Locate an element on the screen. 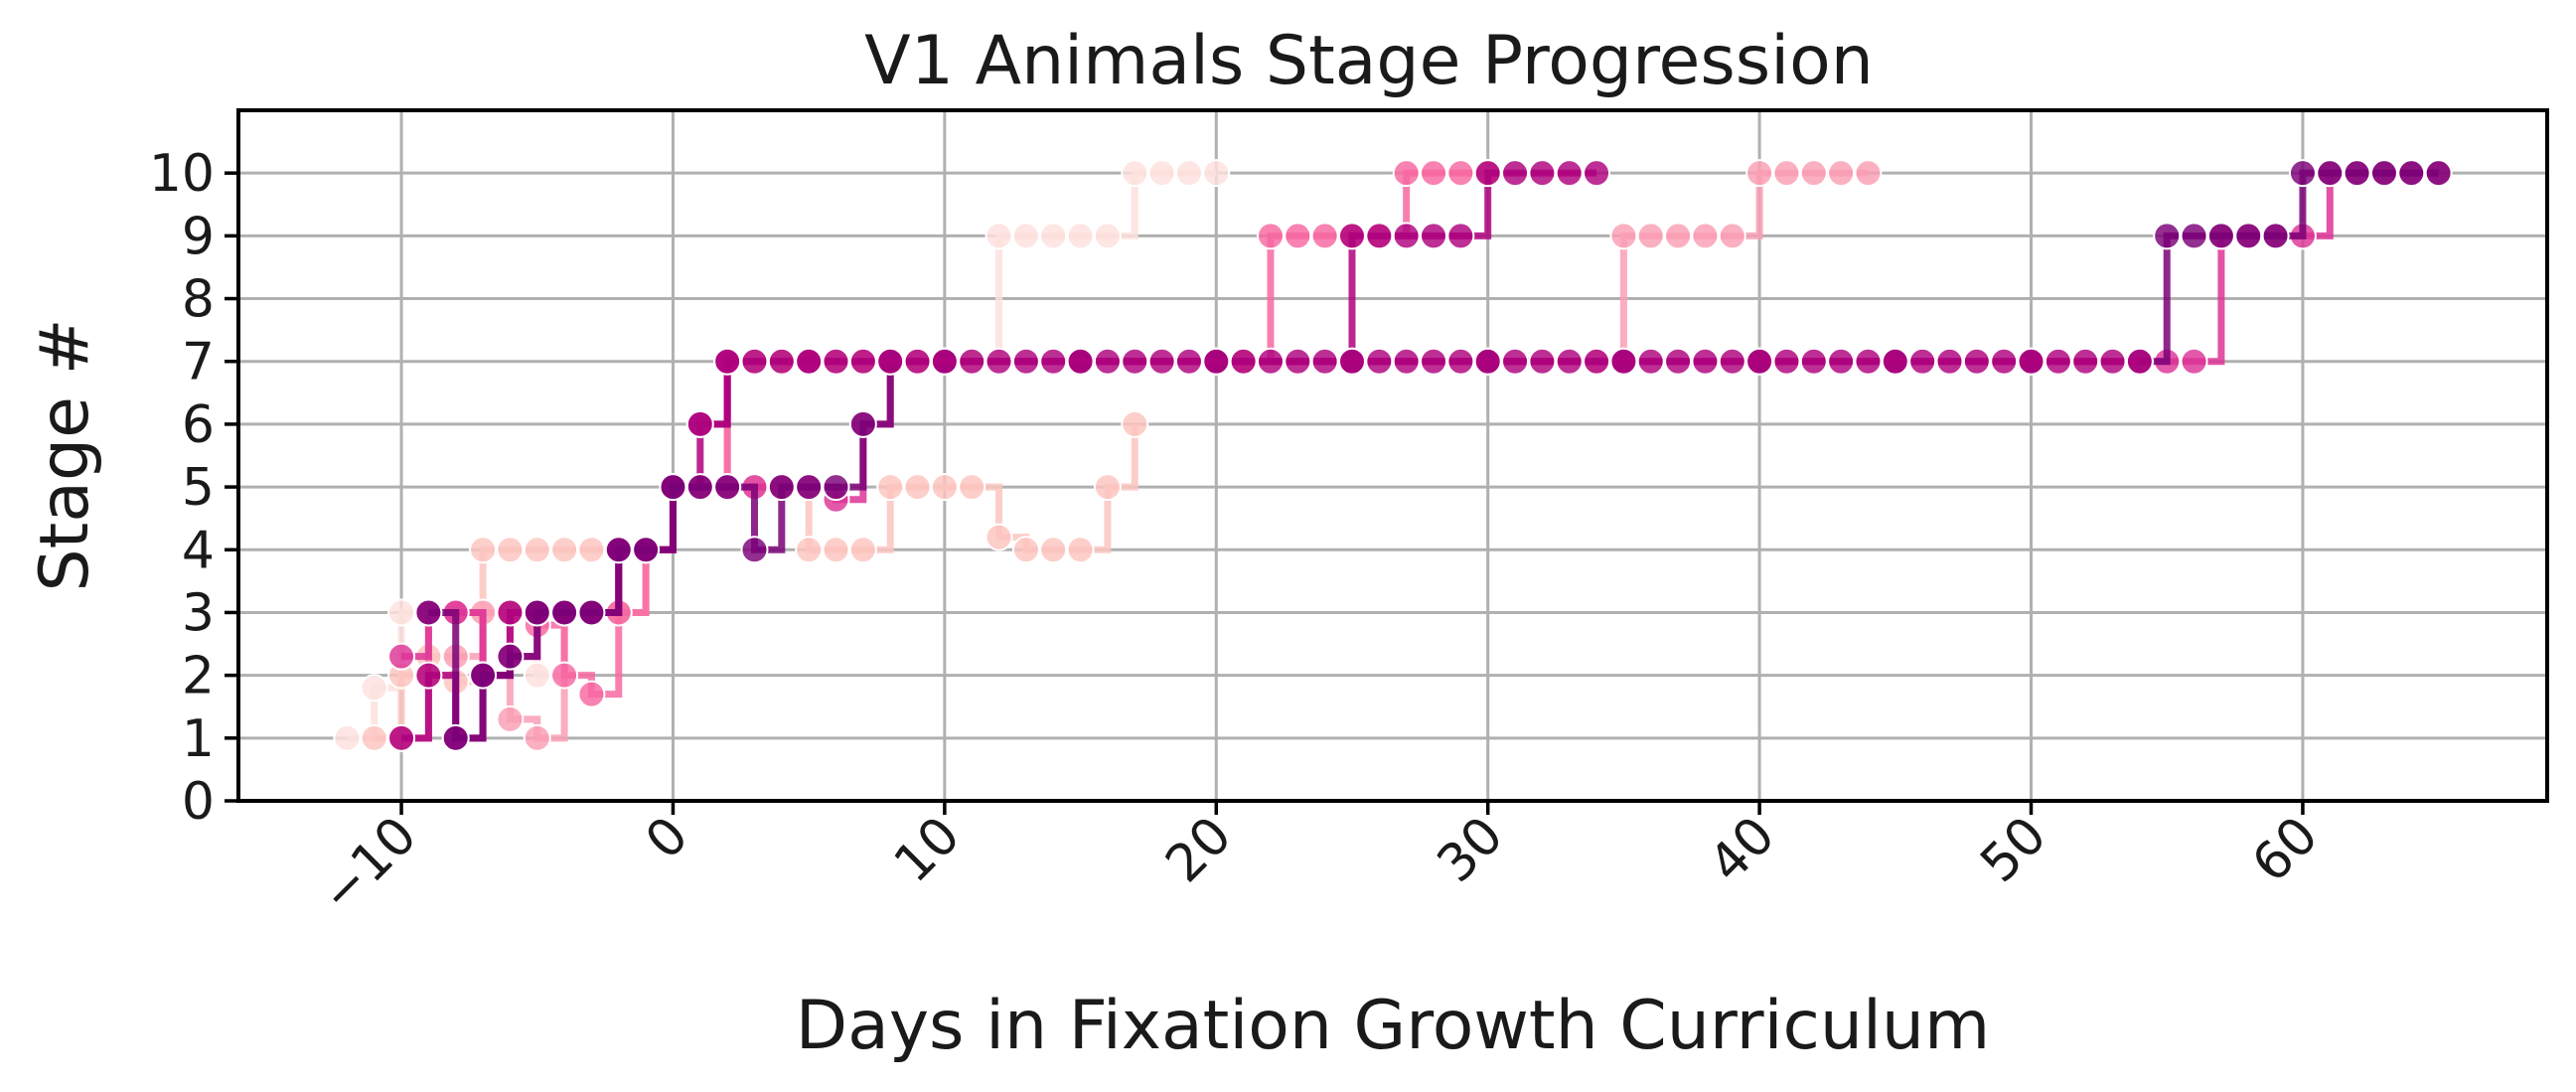 This screenshot has height=1092, width=2576. x-tick-label: 20 is located at coordinates (1199, 850).